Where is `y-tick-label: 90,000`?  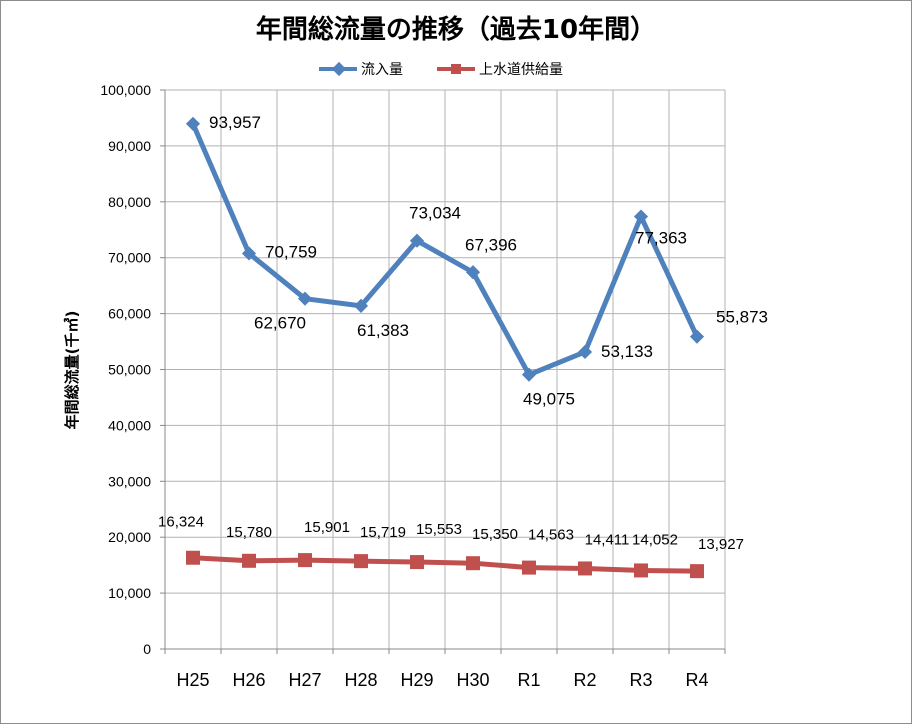
y-tick-label: 90,000 is located at coordinates (129, 146).